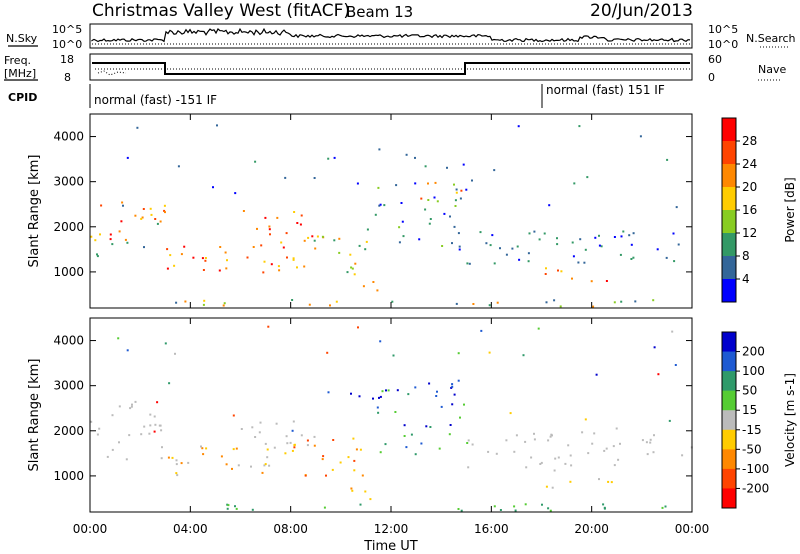  What do you see at coordinates (755, 488) in the screenshot?
I see `colorbar-tick-label: -200` at bounding box center [755, 488].